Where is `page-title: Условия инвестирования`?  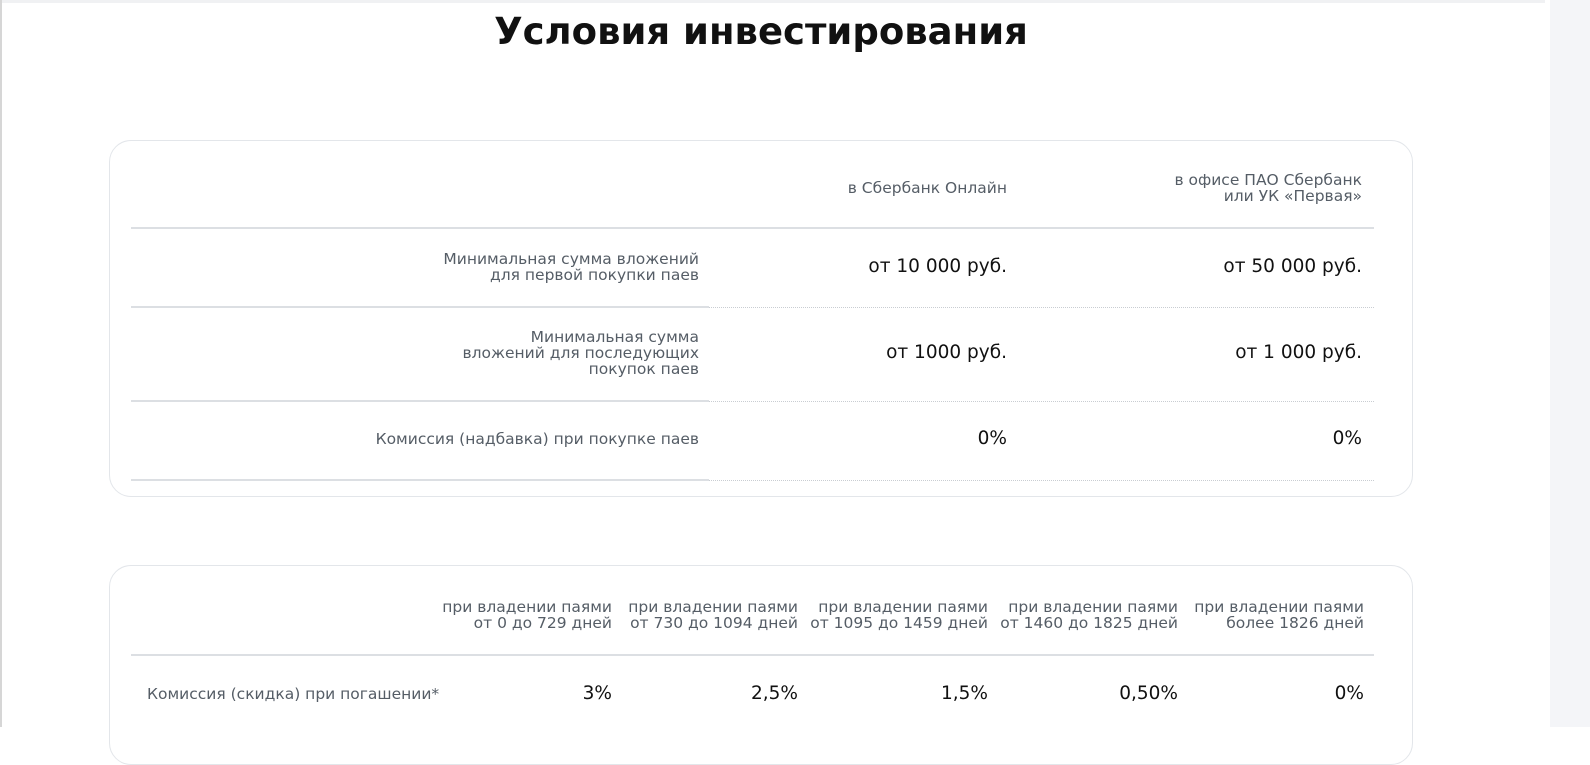
page-title: Условия инвестирования is located at coordinates (761, 31).